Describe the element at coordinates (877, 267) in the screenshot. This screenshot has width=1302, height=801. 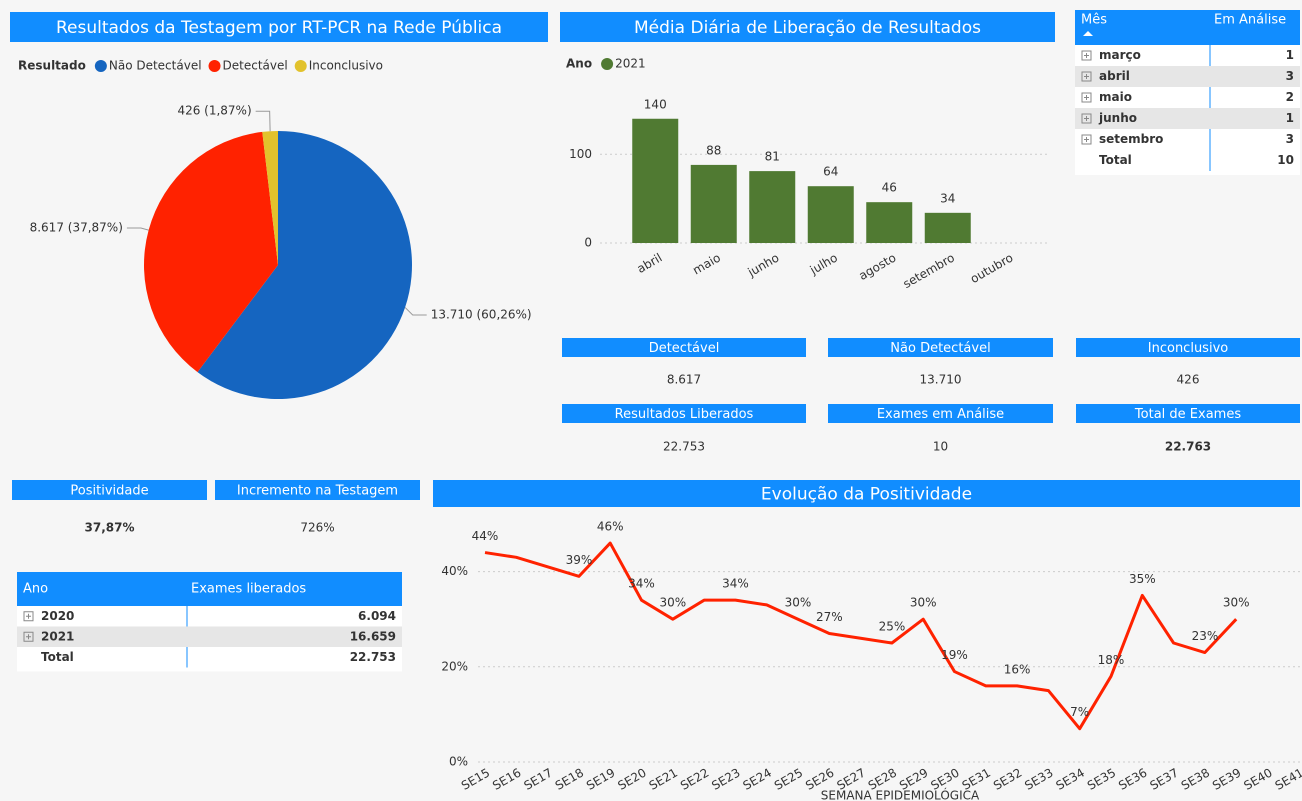
I see `x-tick-label: agosto` at that location.